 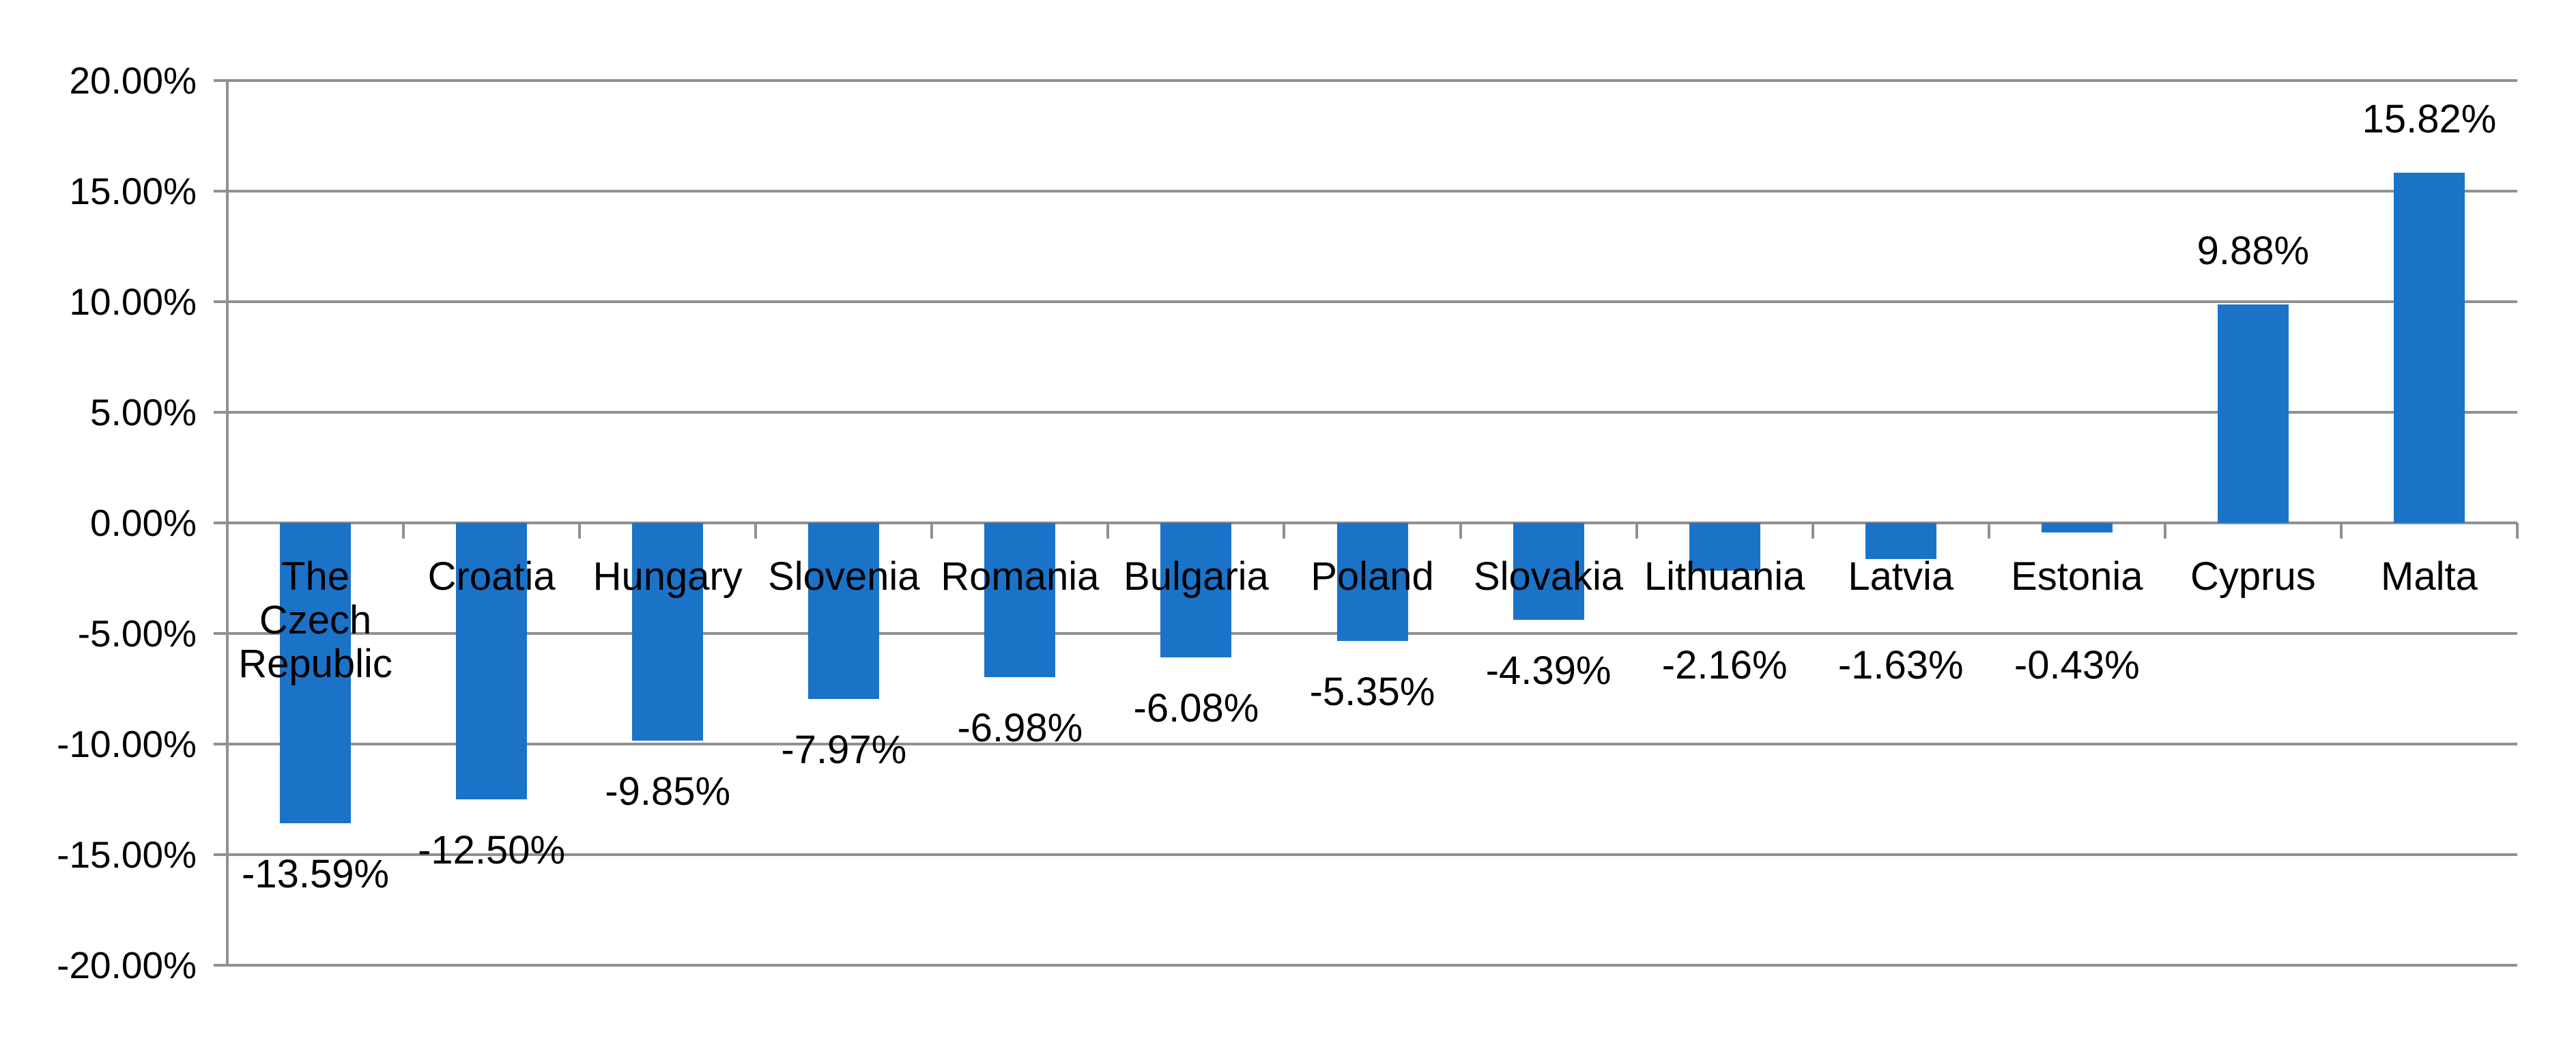 I want to click on data-label: -6.98%, so click(x=1020, y=729).